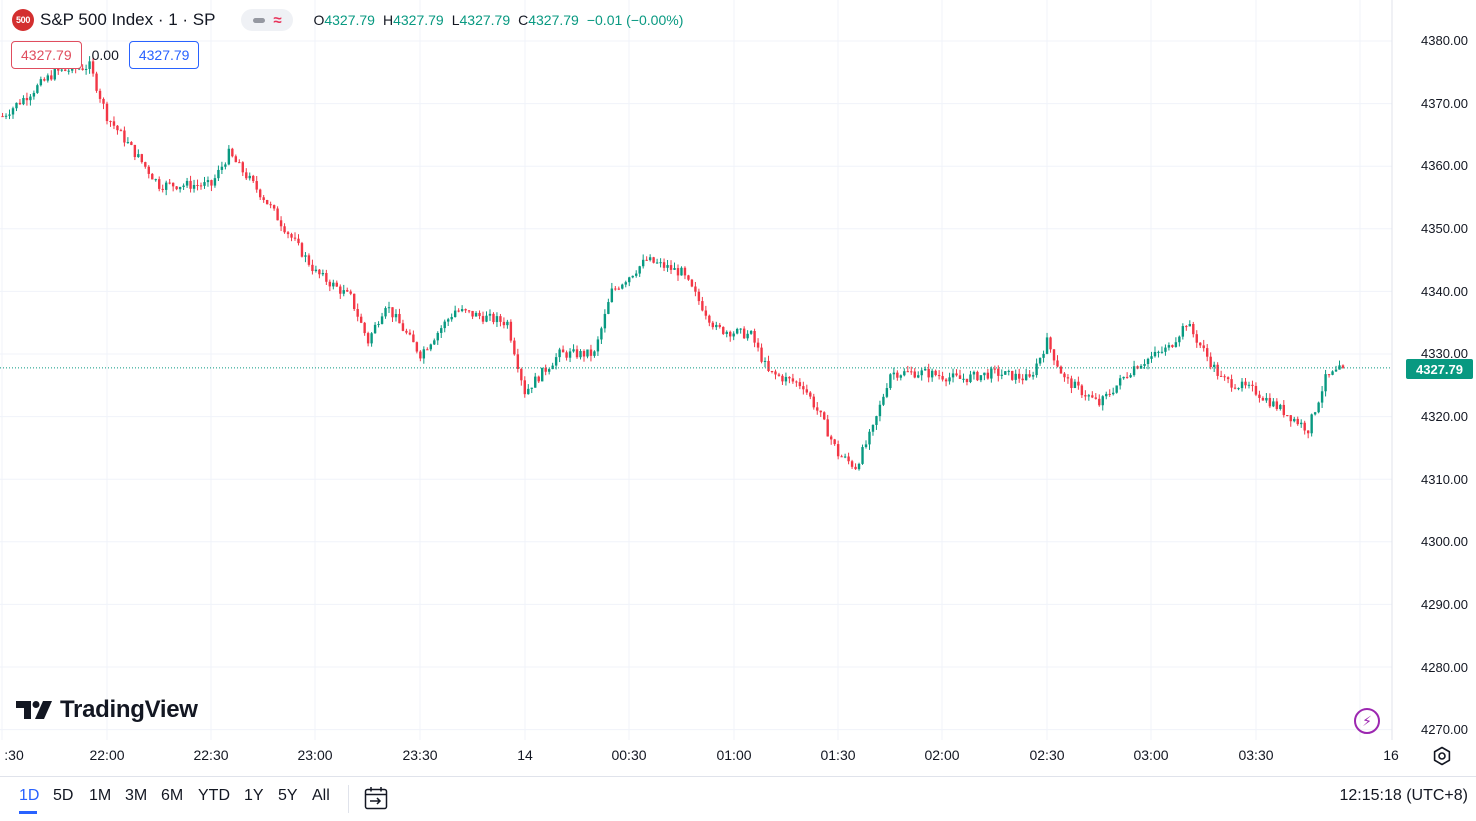 This screenshot has height=821, width=1476. What do you see at coordinates (629, 755) in the screenshot?
I see `time-tick: 00:30` at bounding box center [629, 755].